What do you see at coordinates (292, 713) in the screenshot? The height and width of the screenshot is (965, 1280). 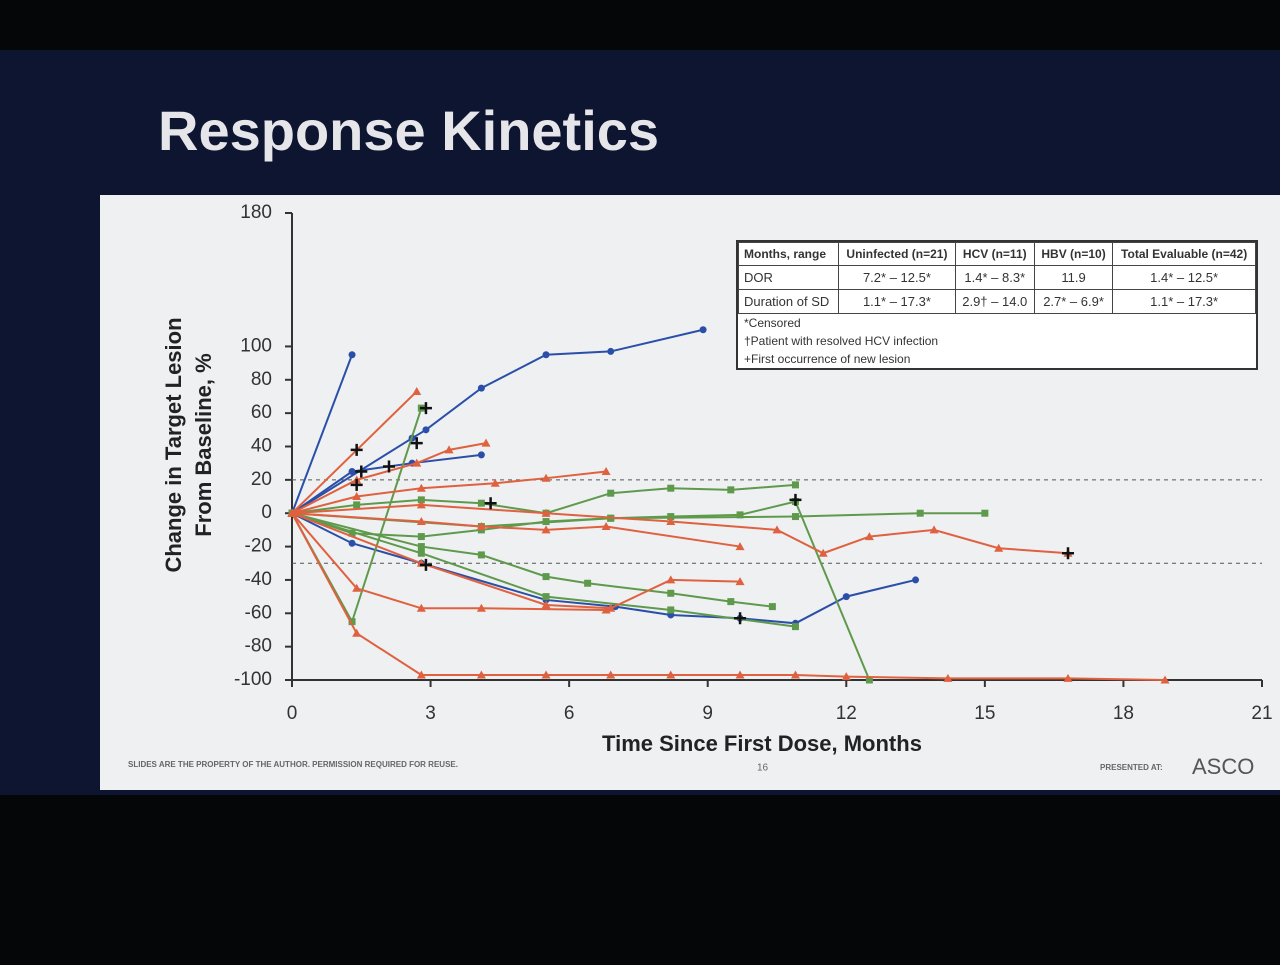 I see `x-tick-label: 0` at bounding box center [292, 713].